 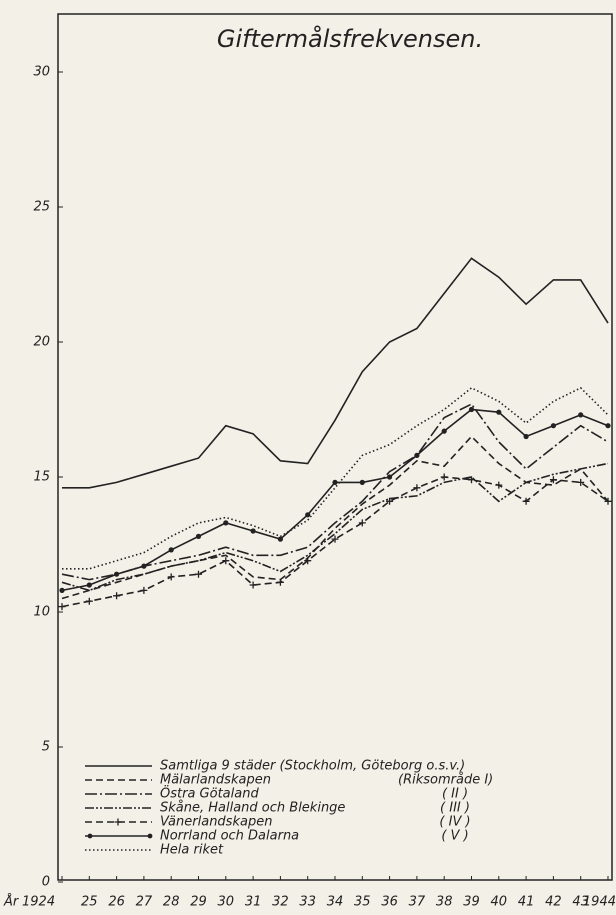 I want to click on legend-label: Östra Götaland, so click(x=209, y=793).